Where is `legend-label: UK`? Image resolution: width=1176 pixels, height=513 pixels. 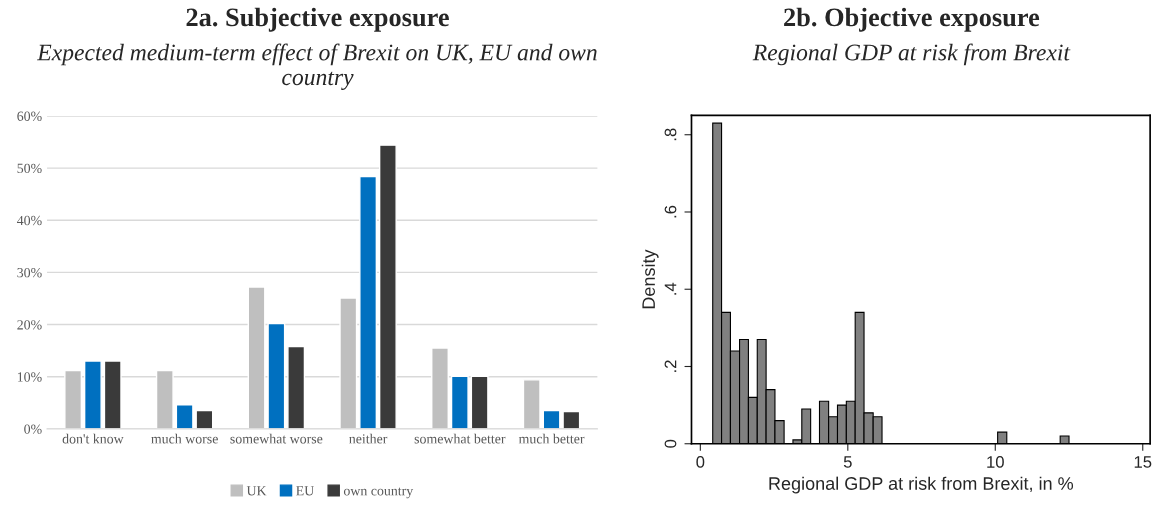 legend-label: UK is located at coordinates (256, 491).